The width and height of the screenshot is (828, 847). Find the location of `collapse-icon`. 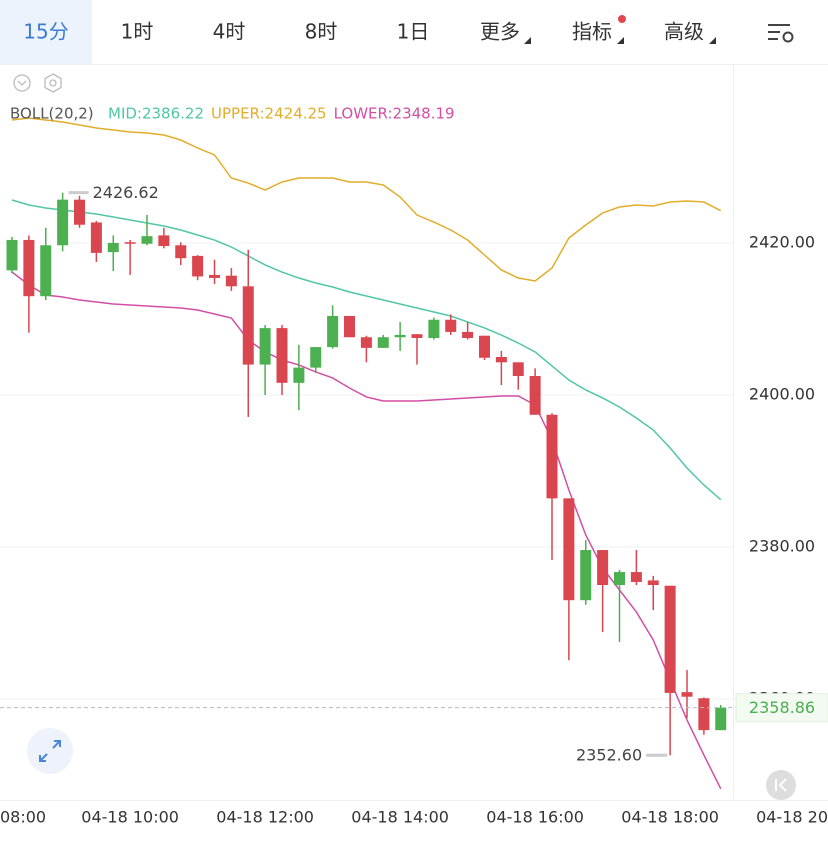

collapse-icon is located at coordinates (22, 83).